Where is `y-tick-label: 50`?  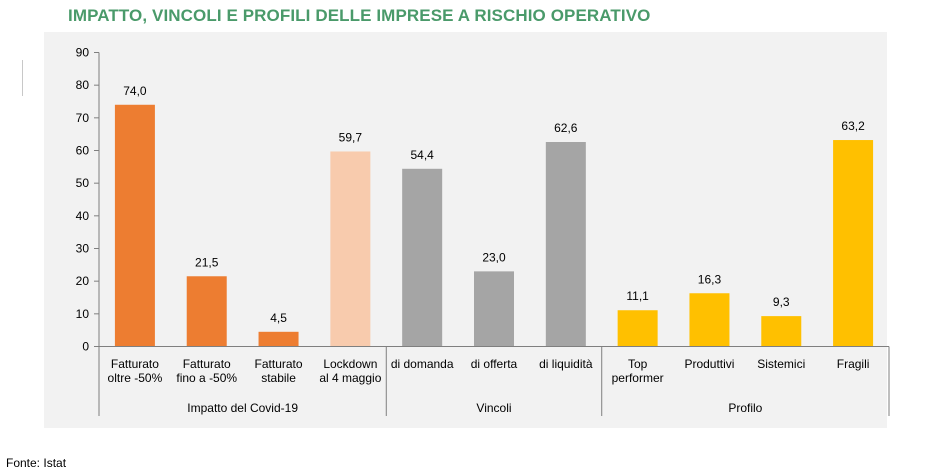 y-tick-label: 50 is located at coordinates (83, 183).